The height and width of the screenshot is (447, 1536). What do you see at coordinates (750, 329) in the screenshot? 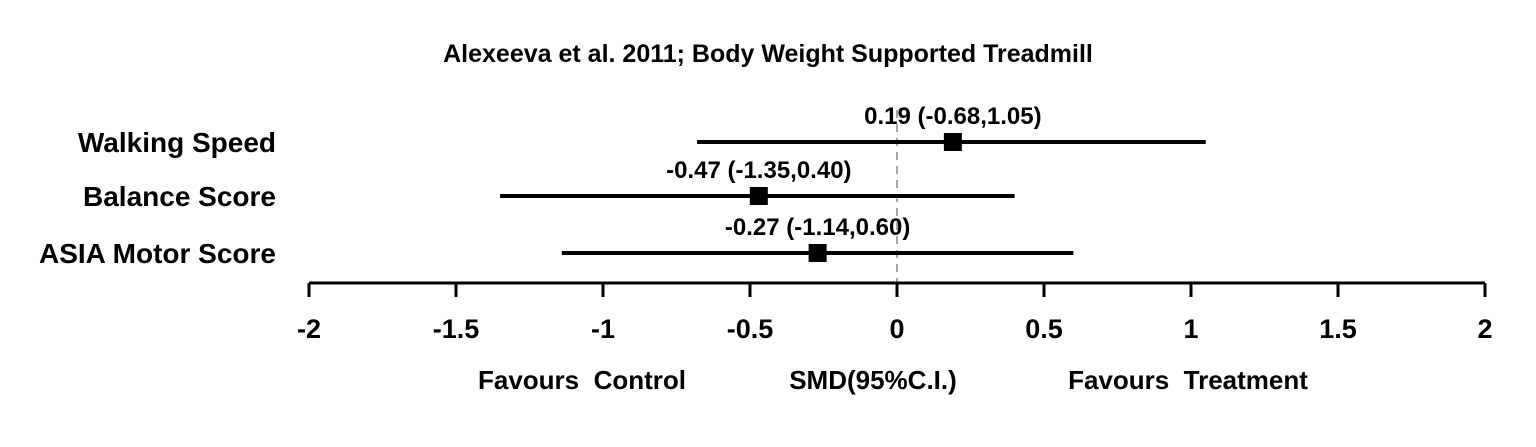
I see `x-tick-label: -0.5` at bounding box center [750, 329].